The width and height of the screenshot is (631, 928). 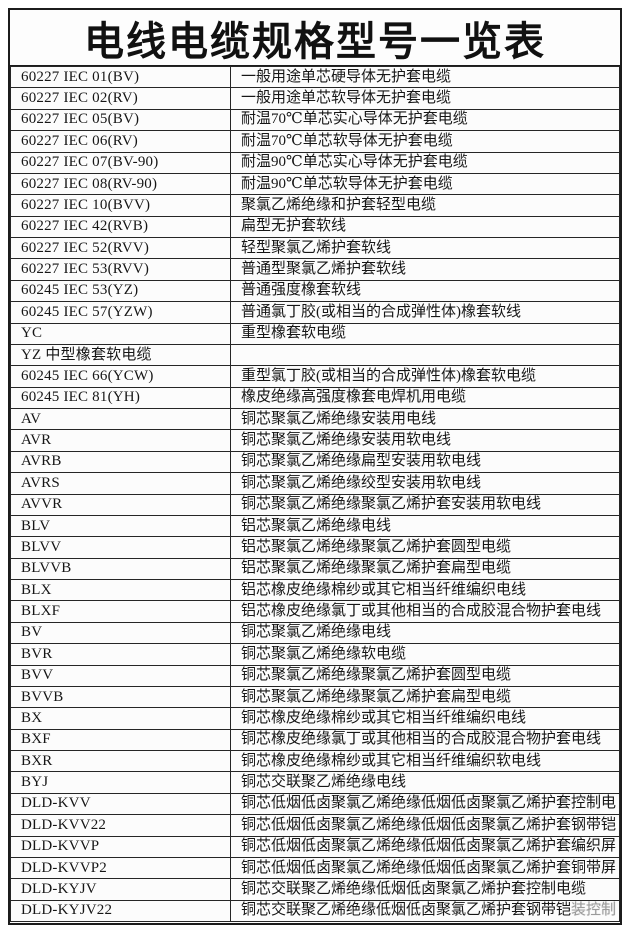 What do you see at coordinates (425, 227) in the screenshot?
I see `description-cell: 扁型无护套软线` at bounding box center [425, 227].